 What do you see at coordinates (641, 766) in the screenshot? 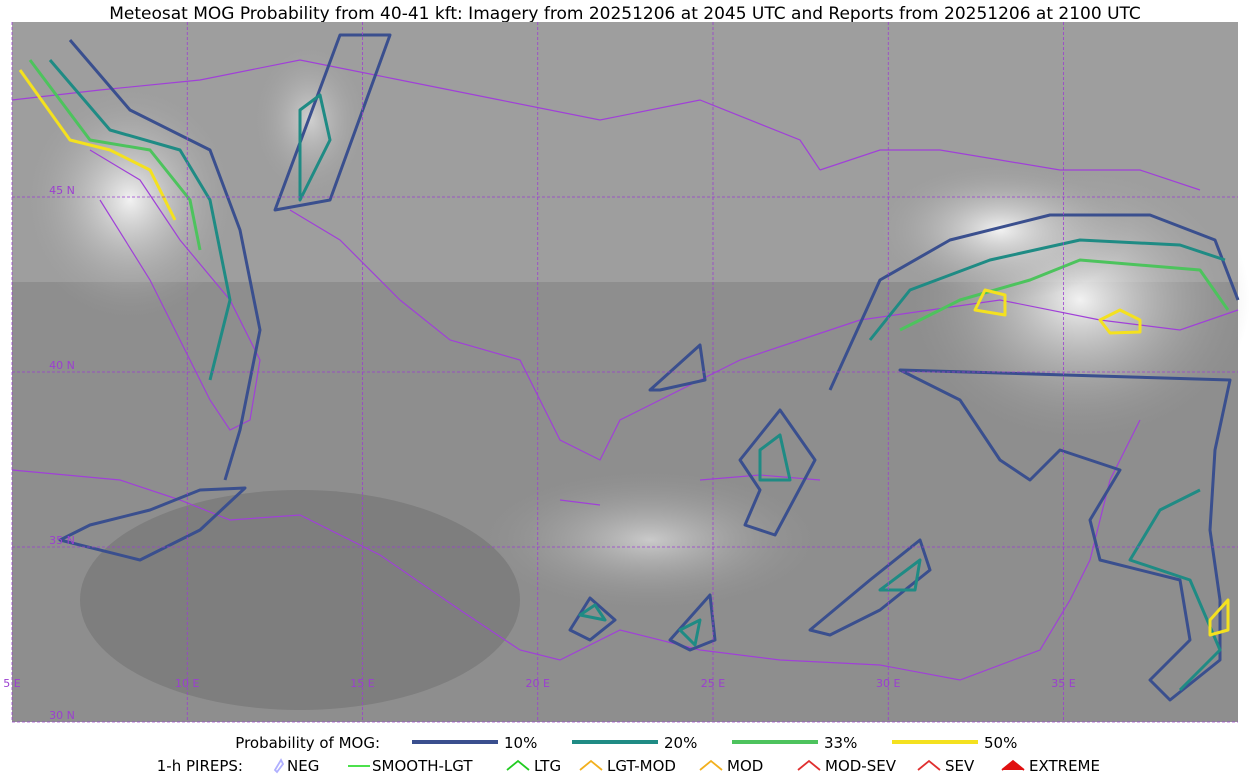
I see `pirep-label: LGT-MOD` at bounding box center [641, 766].